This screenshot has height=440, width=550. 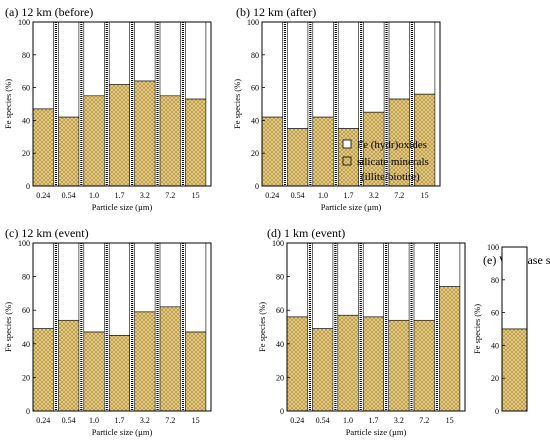 I want to click on legend-silicate-label: silicate minerals, so click(x=393, y=162).